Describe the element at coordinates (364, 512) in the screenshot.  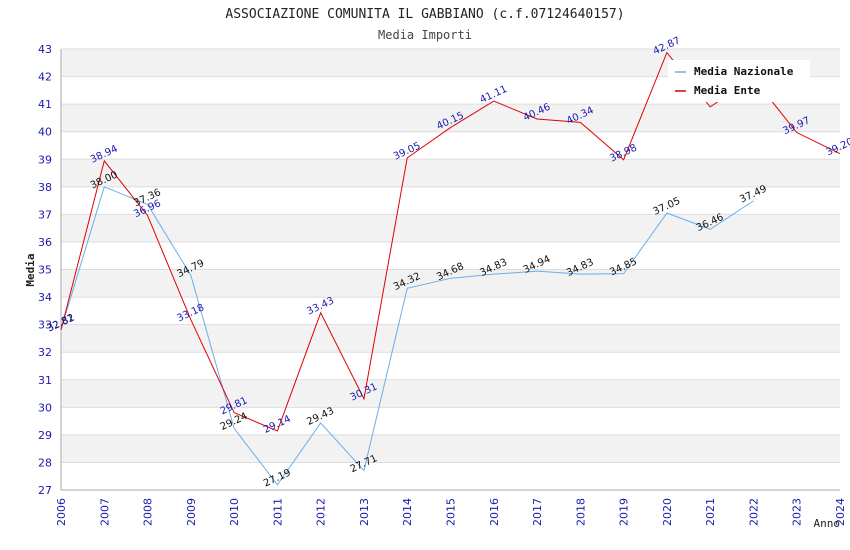
I see `x-tick-label: 2013` at that location.